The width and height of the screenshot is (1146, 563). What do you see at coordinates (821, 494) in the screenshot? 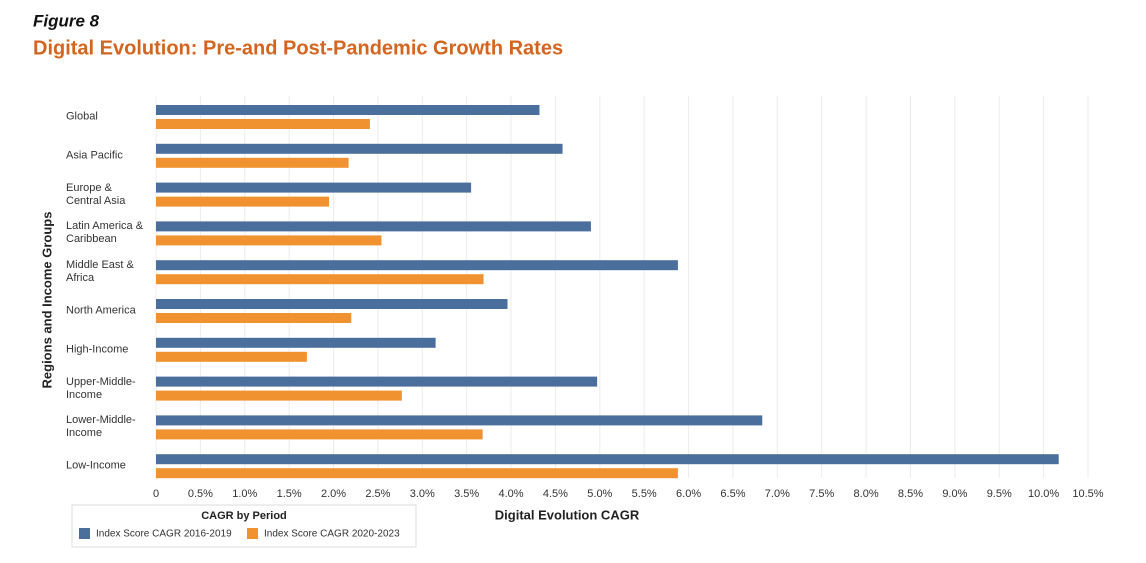
I see `x-tick-label: 7.5%` at bounding box center [821, 494].